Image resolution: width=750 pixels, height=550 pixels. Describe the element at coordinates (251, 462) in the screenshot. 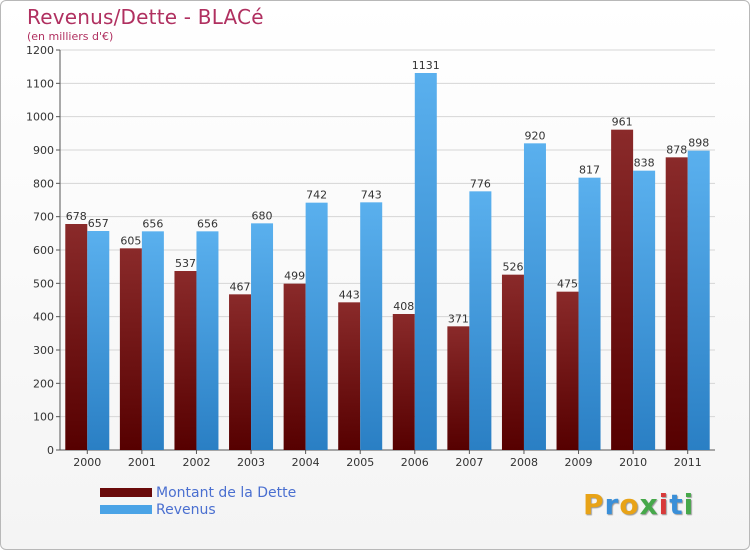

I see `x-tick-label: 2003` at that location.